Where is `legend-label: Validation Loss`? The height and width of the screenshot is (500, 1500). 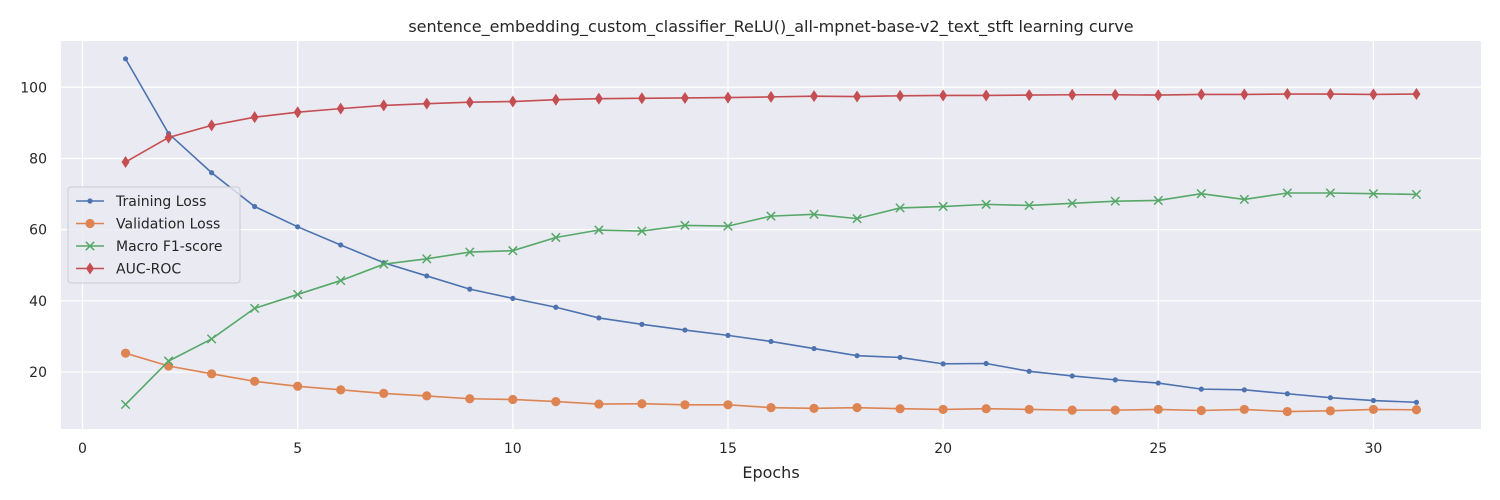 legend-label: Validation Loss is located at coordinates (168, 225).